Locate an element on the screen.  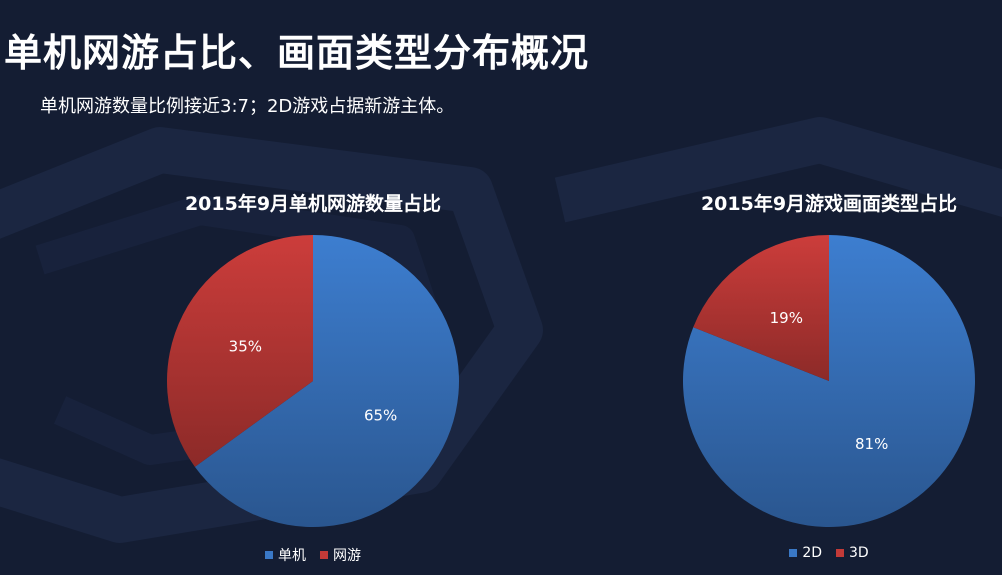
legend-item-online: 网游 is located at coordinates (340, 555).